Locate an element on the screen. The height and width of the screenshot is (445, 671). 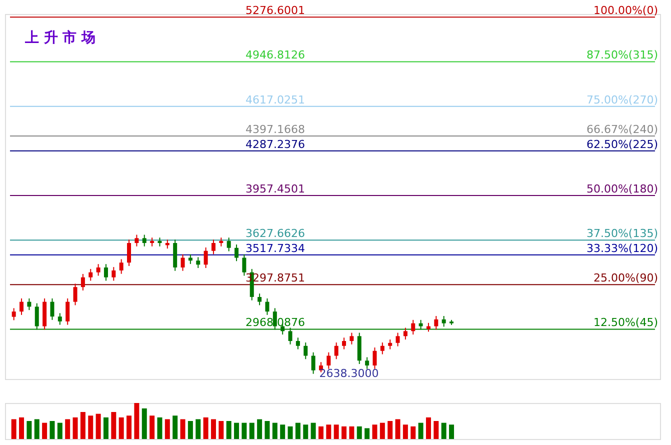
y-tick-label: 4397.1668 is located at coordinates (275, 129).